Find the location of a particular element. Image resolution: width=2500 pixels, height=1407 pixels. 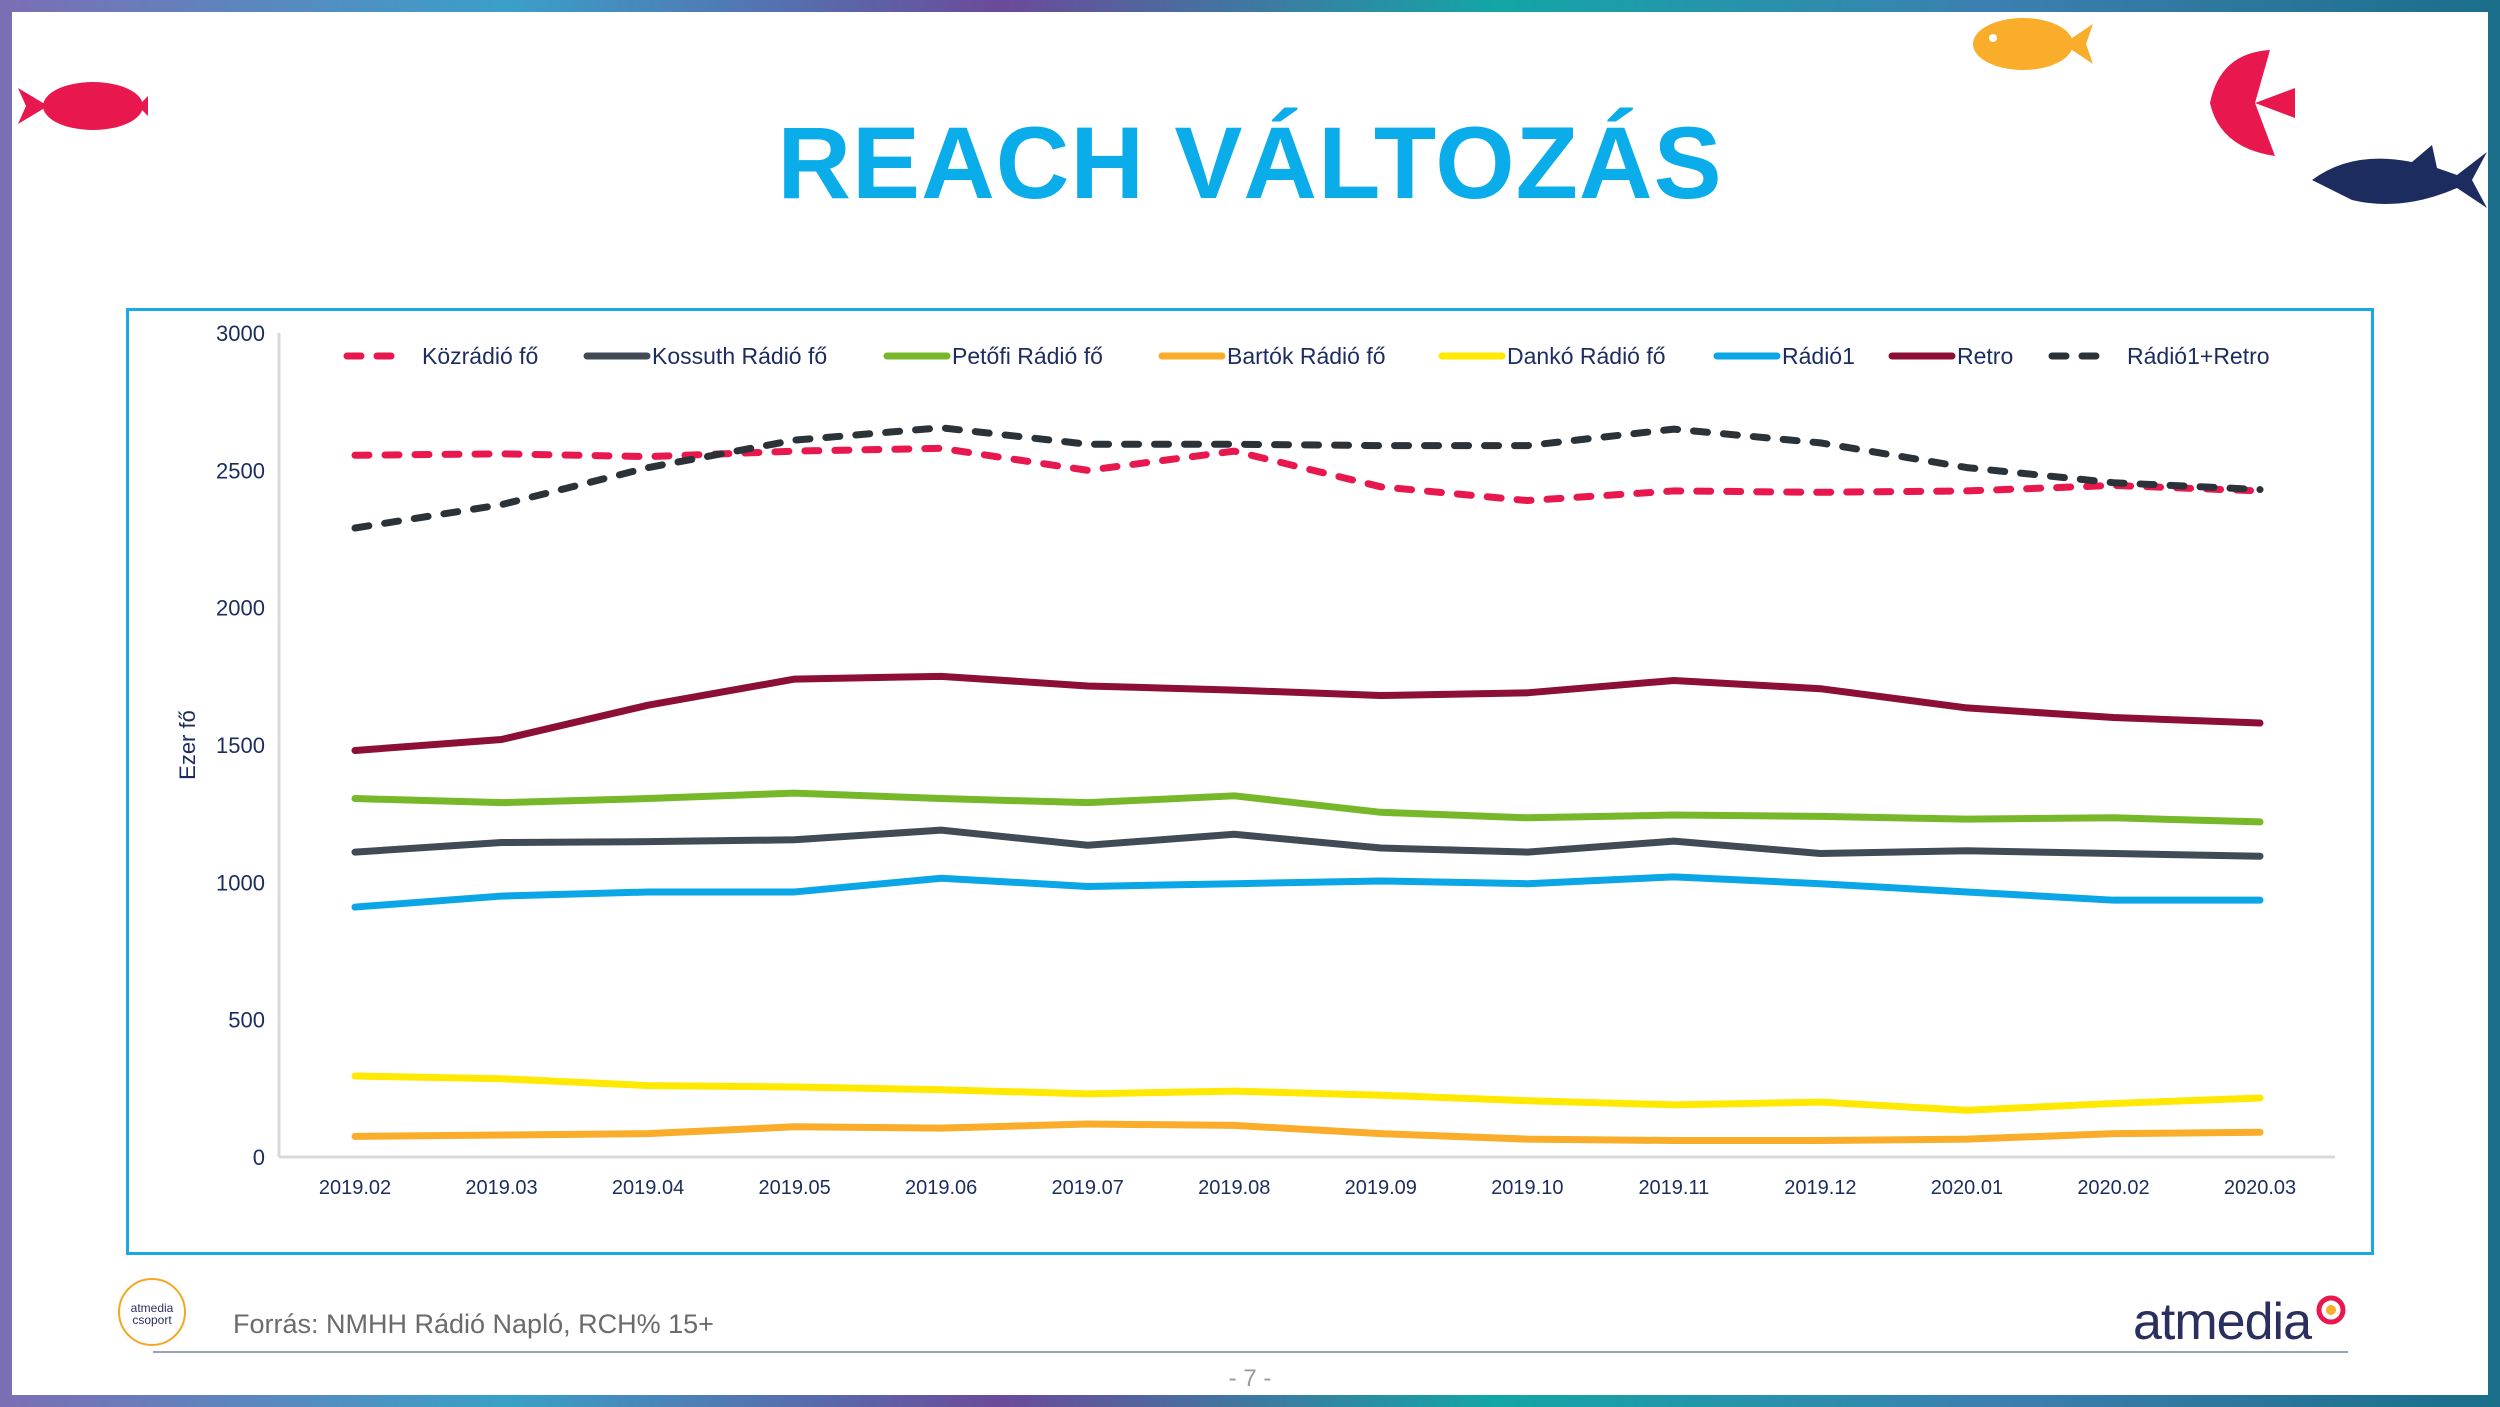

slide-title: REACH VÁLTOZÁS is located at coordinates (1250, 163).